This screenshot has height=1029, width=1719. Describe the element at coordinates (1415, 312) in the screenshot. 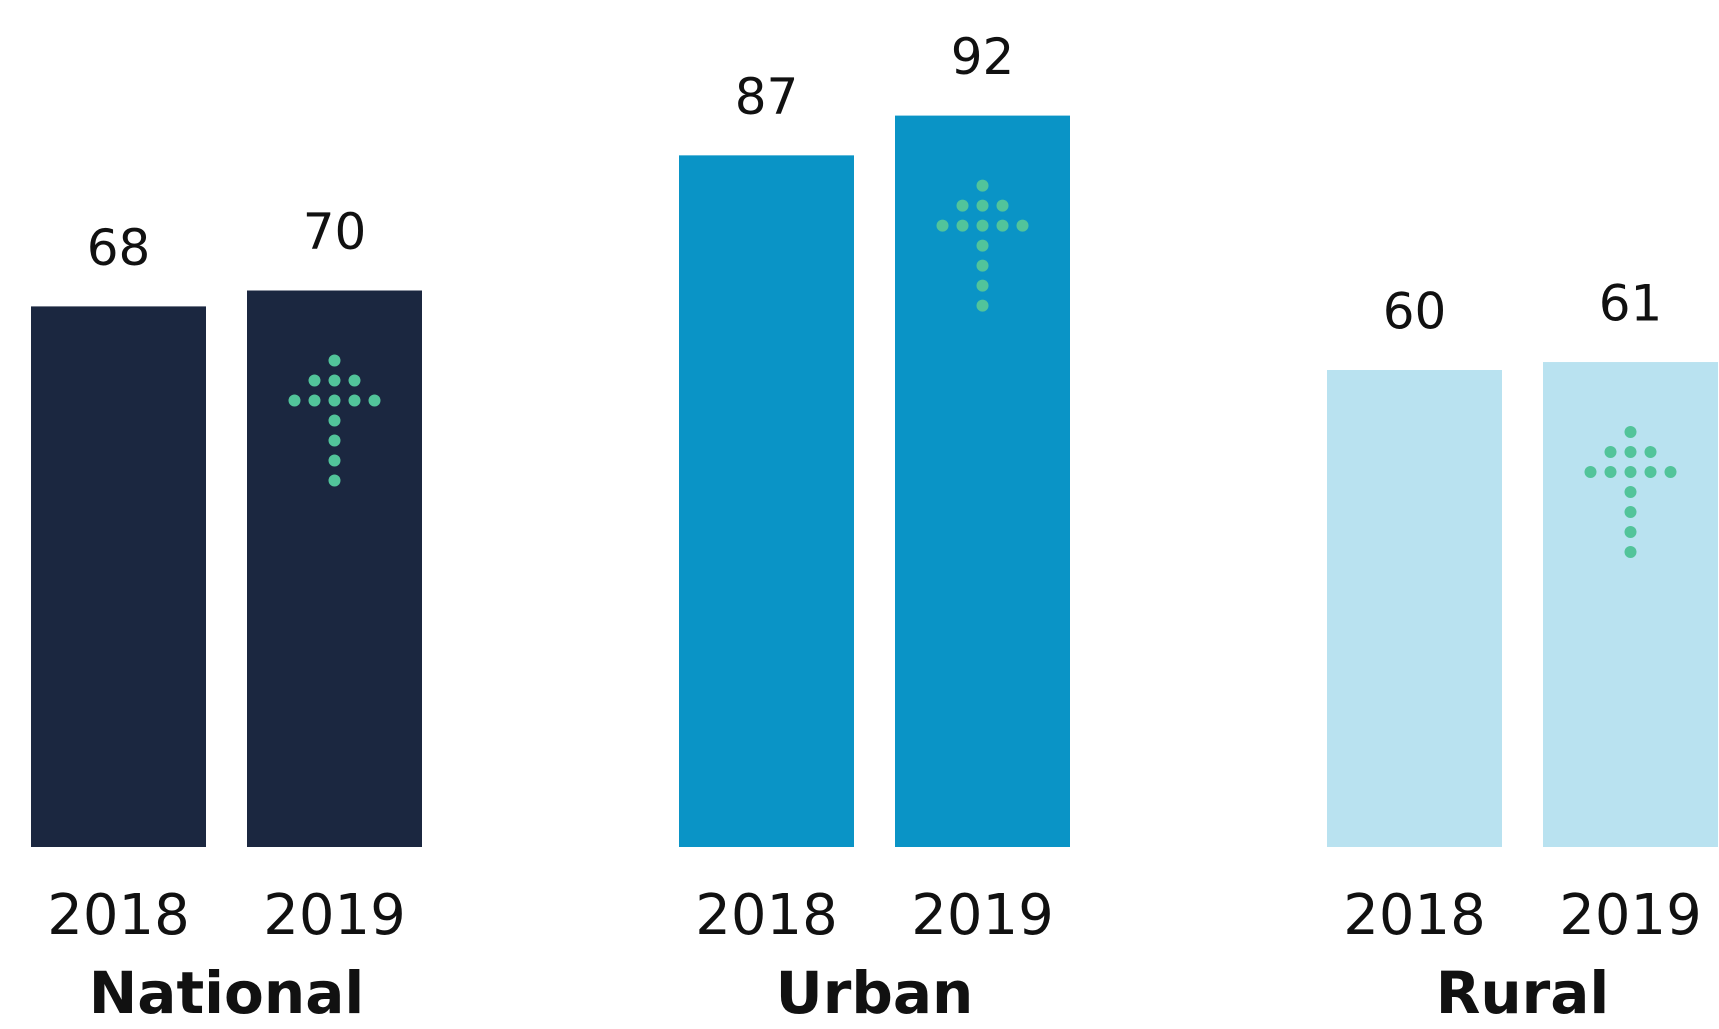

I see `value-label: 60` at that location.